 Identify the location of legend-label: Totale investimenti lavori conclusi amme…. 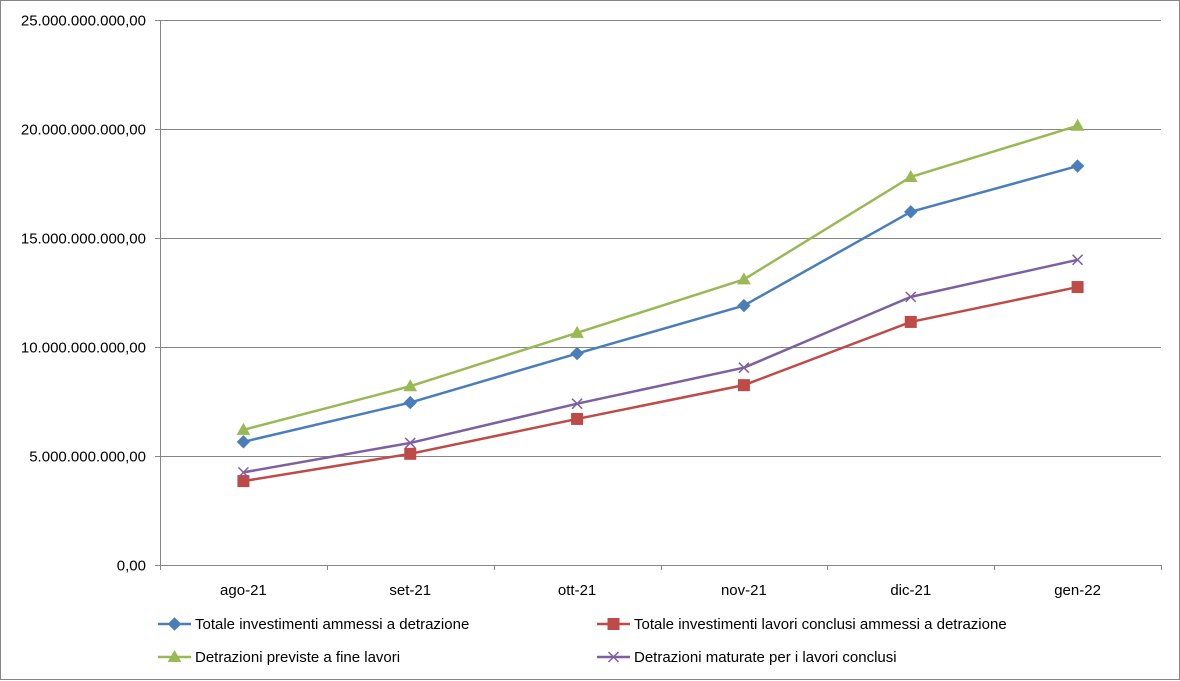
(820, 624).